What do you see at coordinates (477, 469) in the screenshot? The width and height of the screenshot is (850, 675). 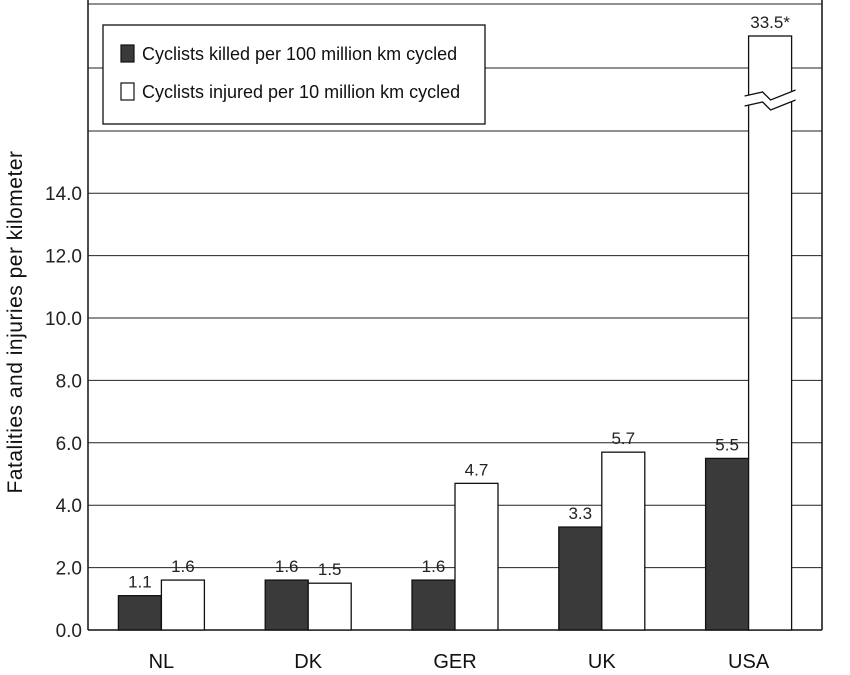 I see `data-label: 4.7` at bounding box center [477, 469].